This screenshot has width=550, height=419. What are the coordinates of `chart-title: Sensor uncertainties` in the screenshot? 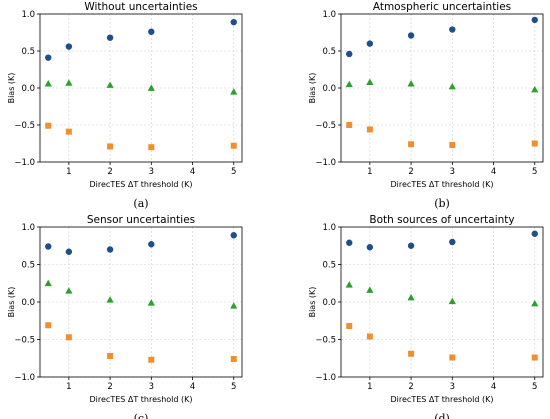 It's located at (141, 220).